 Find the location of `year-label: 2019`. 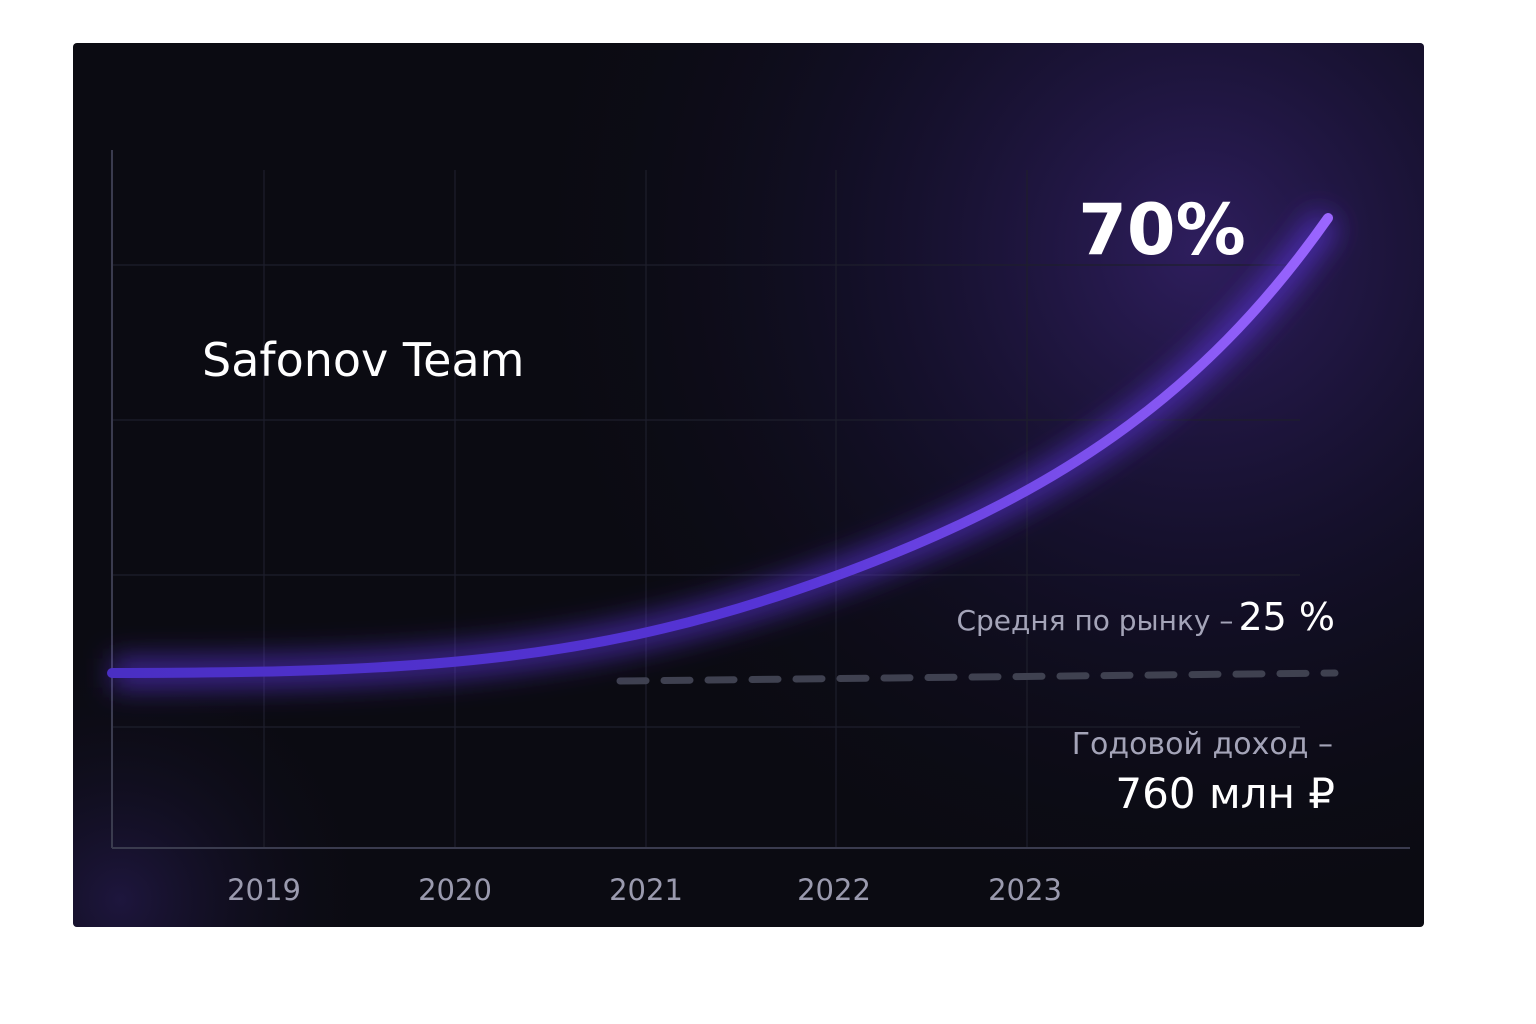

year-label: 2019 is located at coordinates (264, 890).